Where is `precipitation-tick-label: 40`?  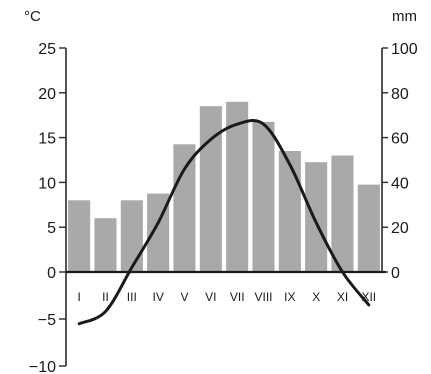 precipitation-tick-label: 40 is located at coordinates (400, 183).